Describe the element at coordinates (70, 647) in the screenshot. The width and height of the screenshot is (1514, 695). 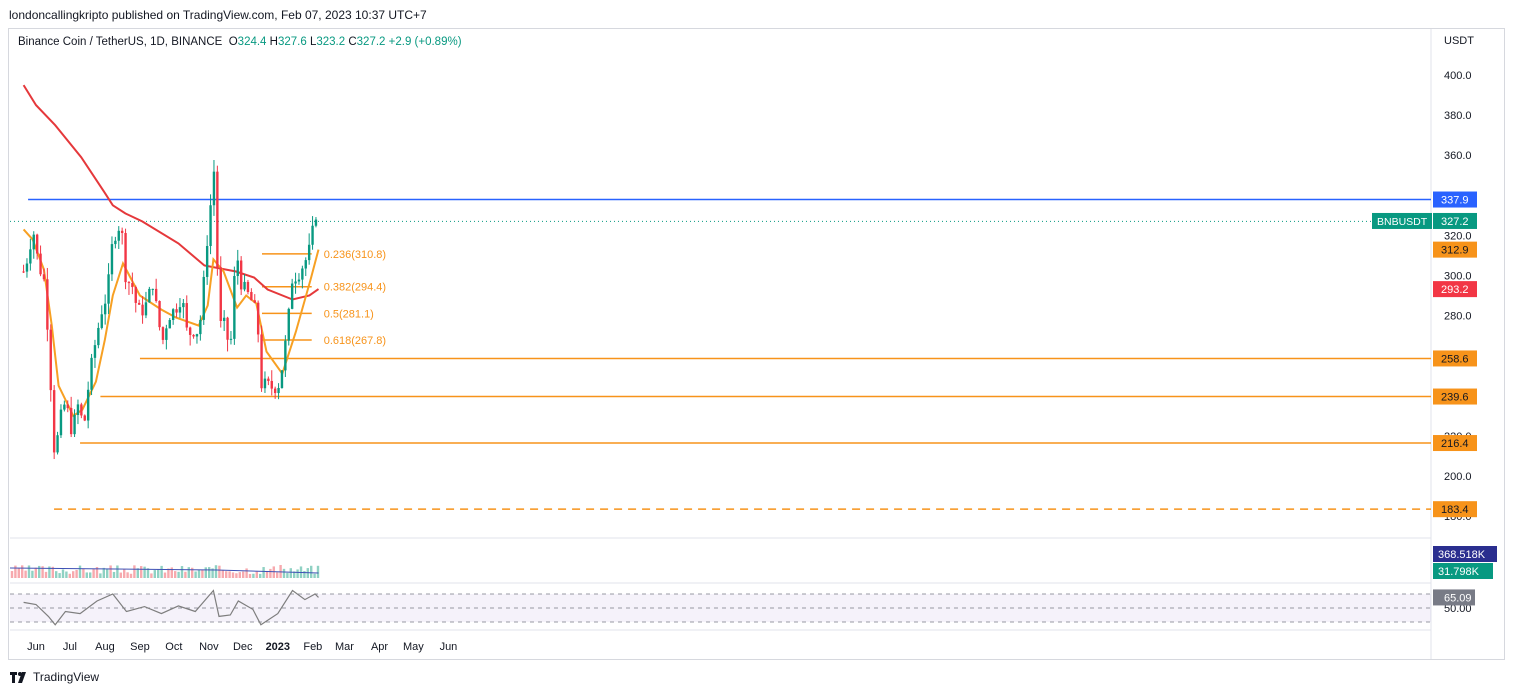
I see `x-tick-label: Jul` at that location.